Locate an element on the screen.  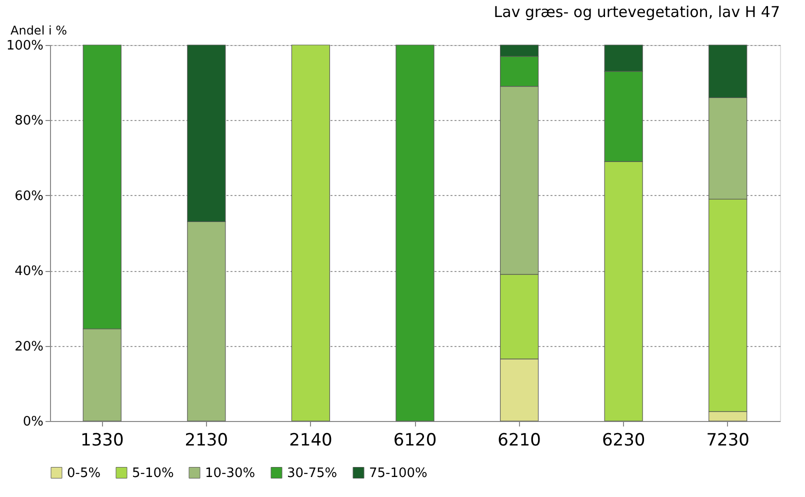
x-tick-label: 2140 is located at coordinates (310, 440).